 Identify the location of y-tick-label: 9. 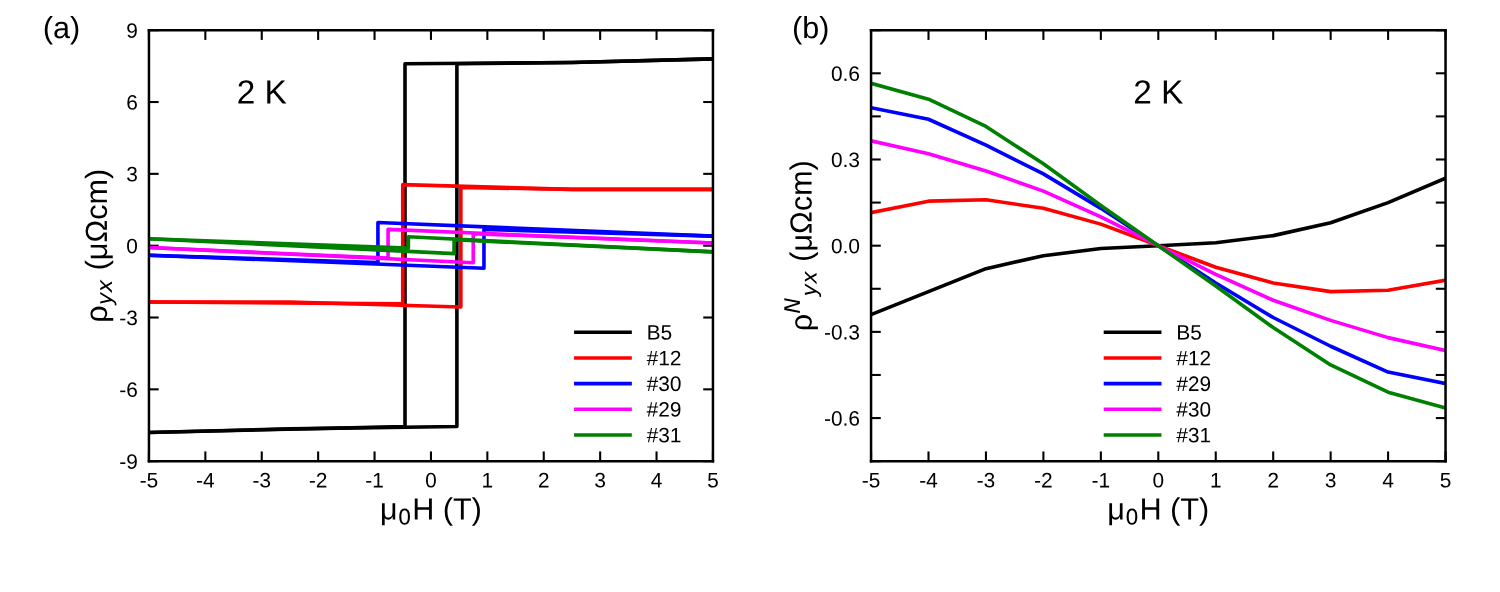
(132, 30).